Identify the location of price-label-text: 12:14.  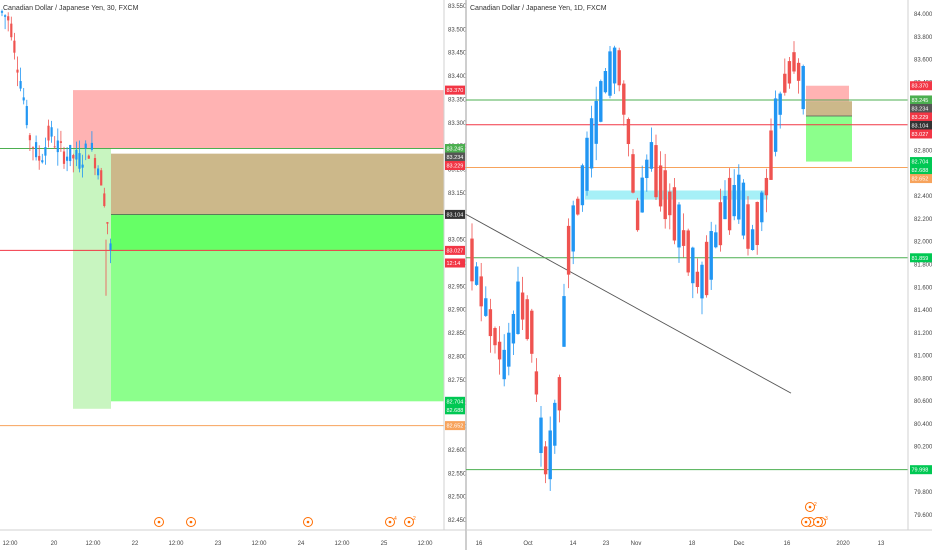
(454, 264).